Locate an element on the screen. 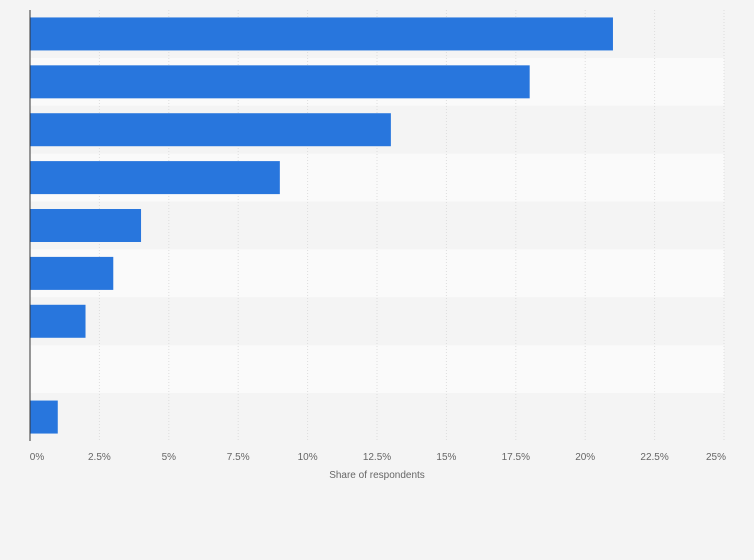 The image size is (754, 560). x-tick-label: 12.5% is located at coordinates (377, 457).